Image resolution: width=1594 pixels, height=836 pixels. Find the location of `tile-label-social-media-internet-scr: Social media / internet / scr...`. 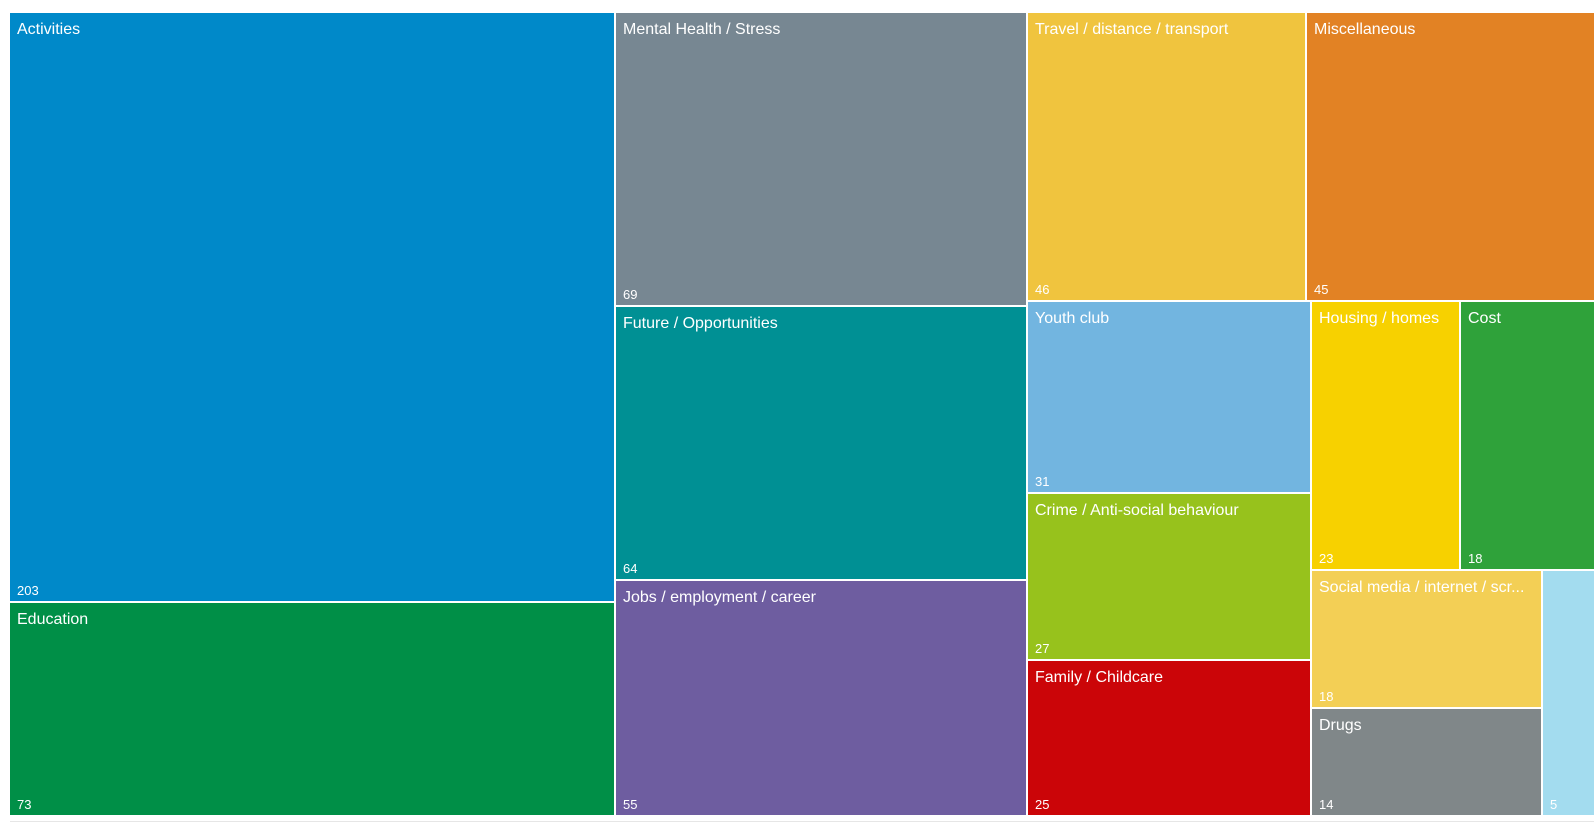

tile-label-social-media-internet-scr: Social media / internet / scr... is located at coordinates (1421, 587).